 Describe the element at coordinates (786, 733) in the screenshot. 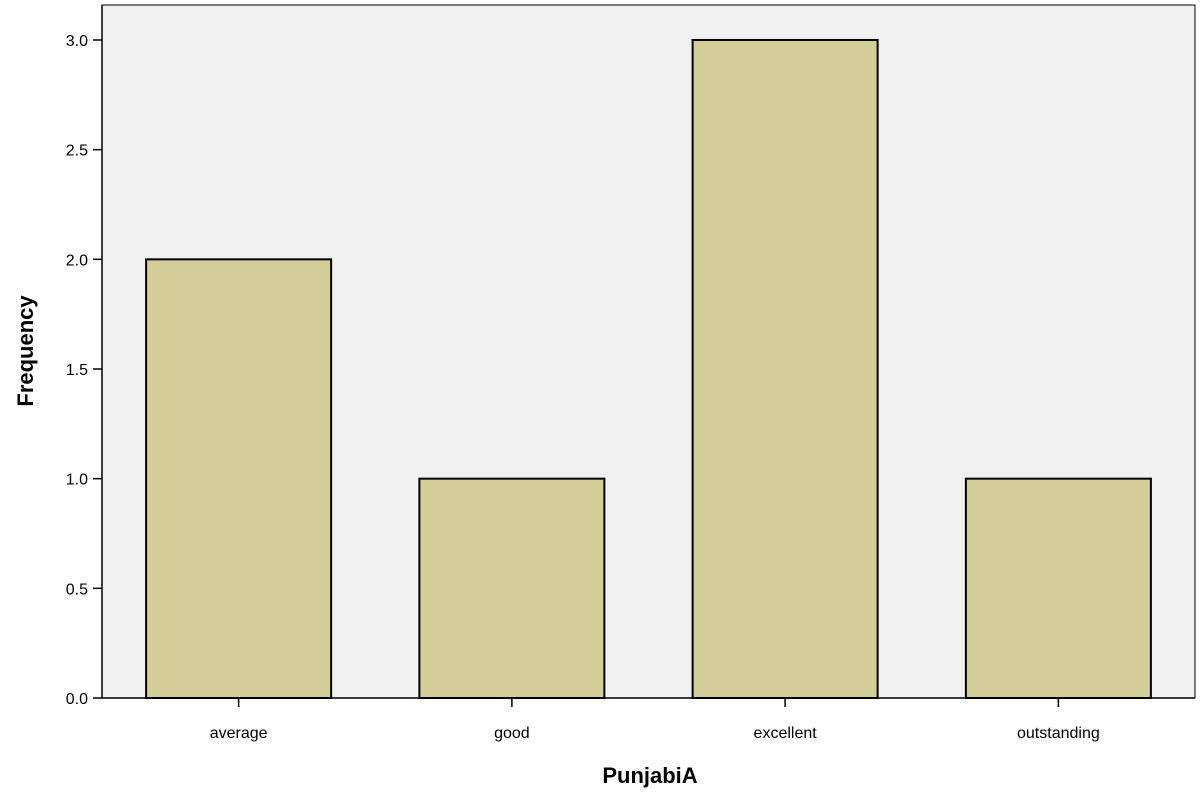

I see `x-tick-label: excellent` at that location.